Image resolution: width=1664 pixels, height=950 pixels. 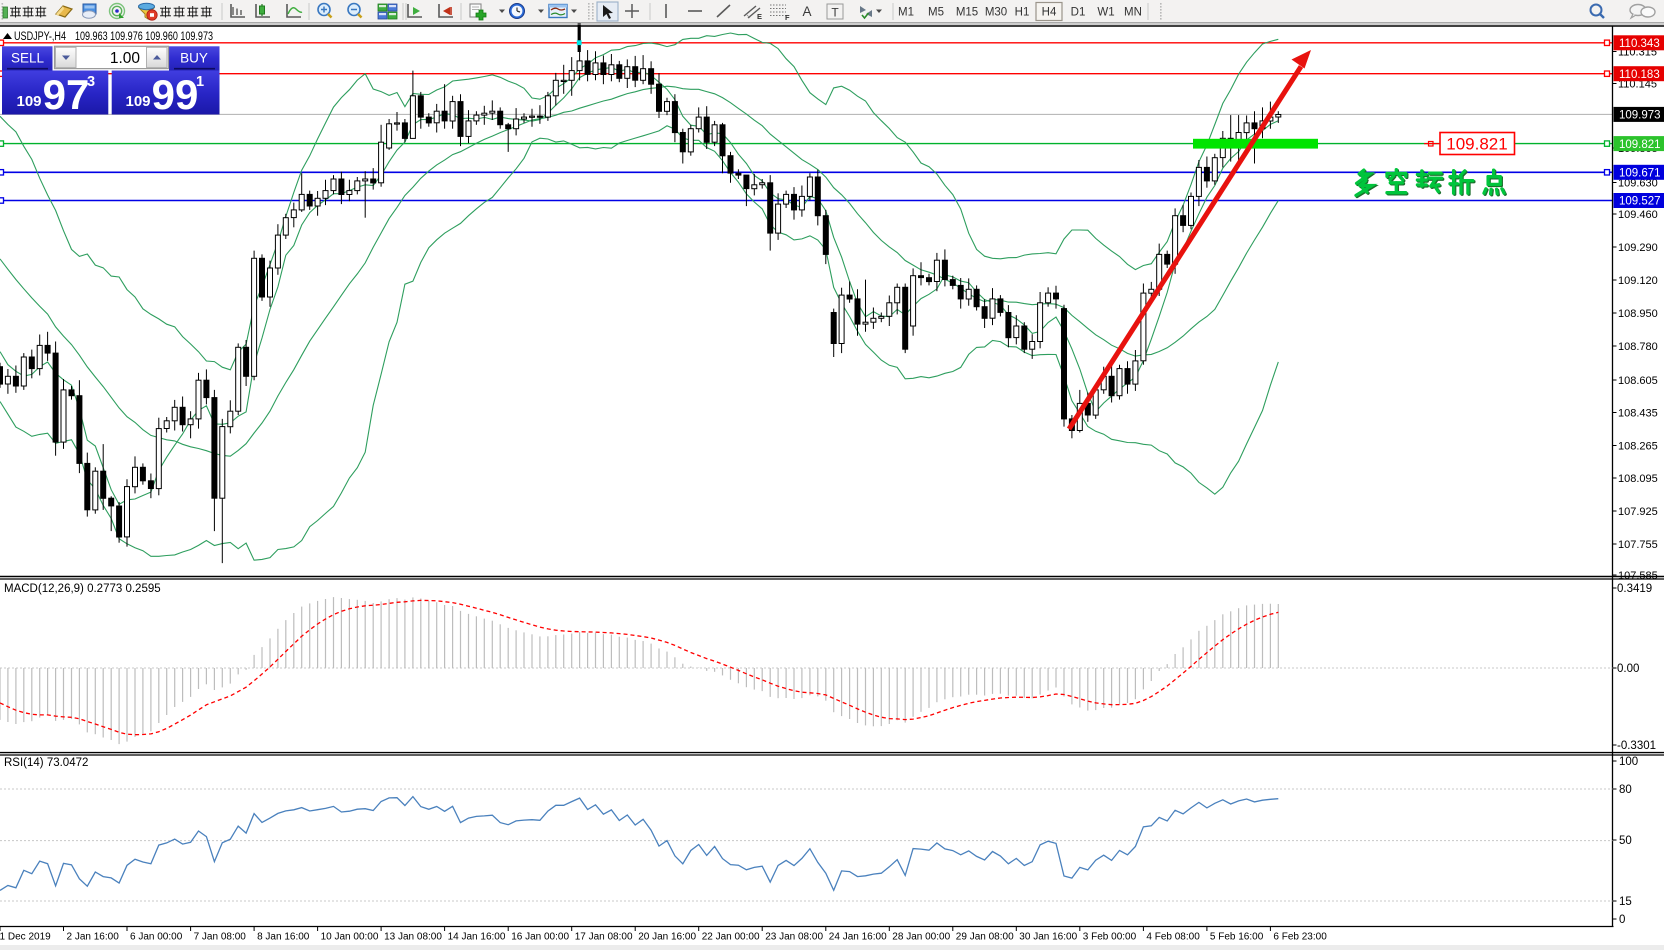 What do you see at coordinates (1636, 746) in the screenshot?
I see `svg-text: -0.3301` at bounding box center [1636, 746].